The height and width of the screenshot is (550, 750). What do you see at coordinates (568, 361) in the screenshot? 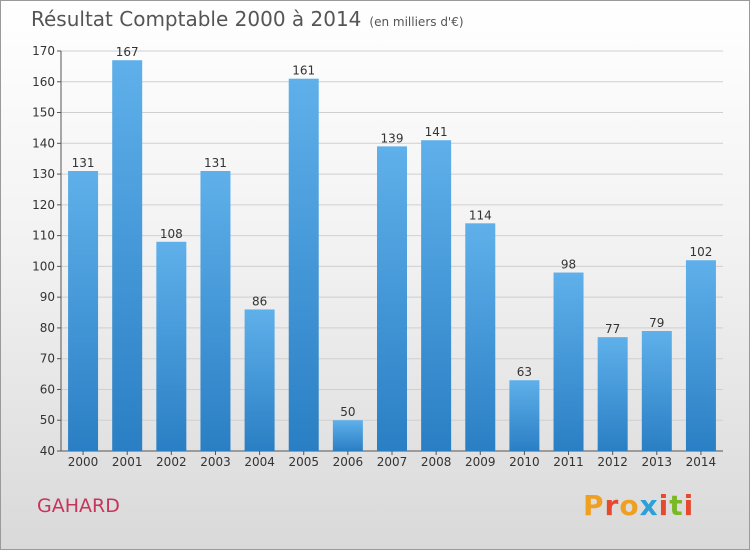
I see `bar-2011` at bounding box center [568, 361].